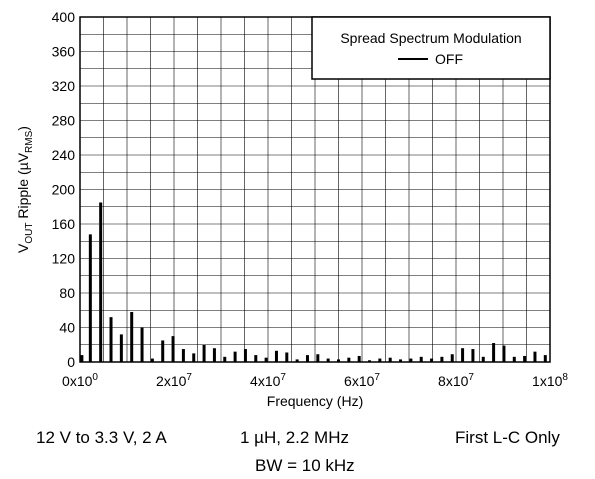  Describe the element at coordinates (80, 380) in the screenshot. I see `x-tick-label: 0x100` at that location.